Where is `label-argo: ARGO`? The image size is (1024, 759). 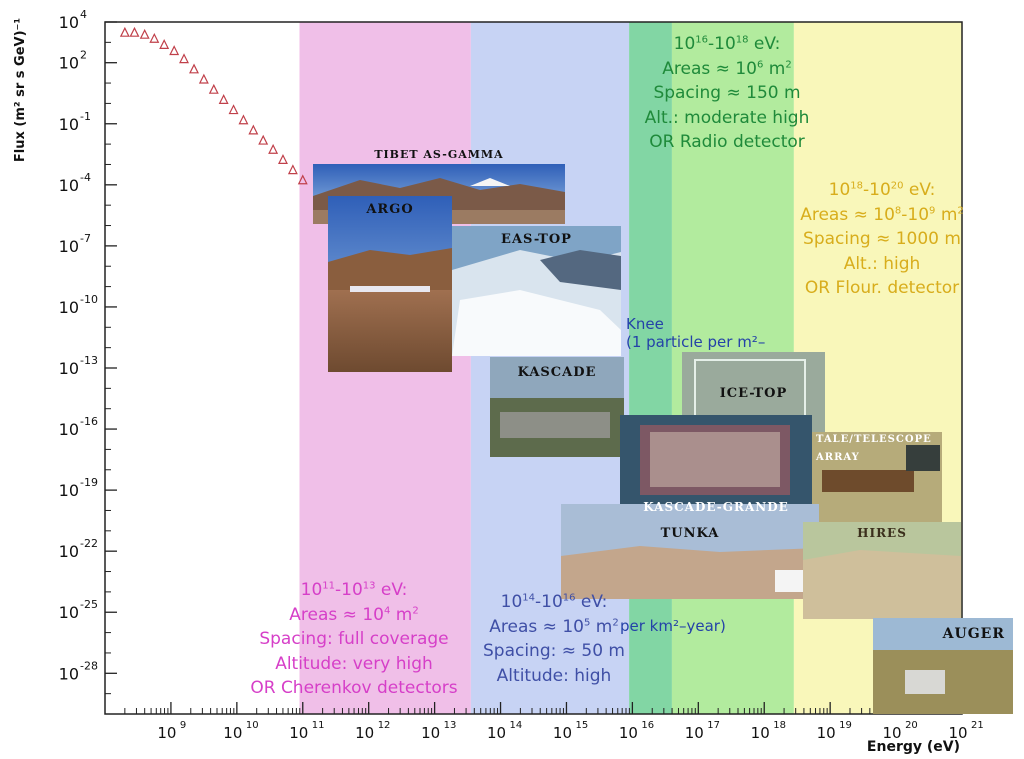 label-argo: ARGO is located at coordinates (390, 209).